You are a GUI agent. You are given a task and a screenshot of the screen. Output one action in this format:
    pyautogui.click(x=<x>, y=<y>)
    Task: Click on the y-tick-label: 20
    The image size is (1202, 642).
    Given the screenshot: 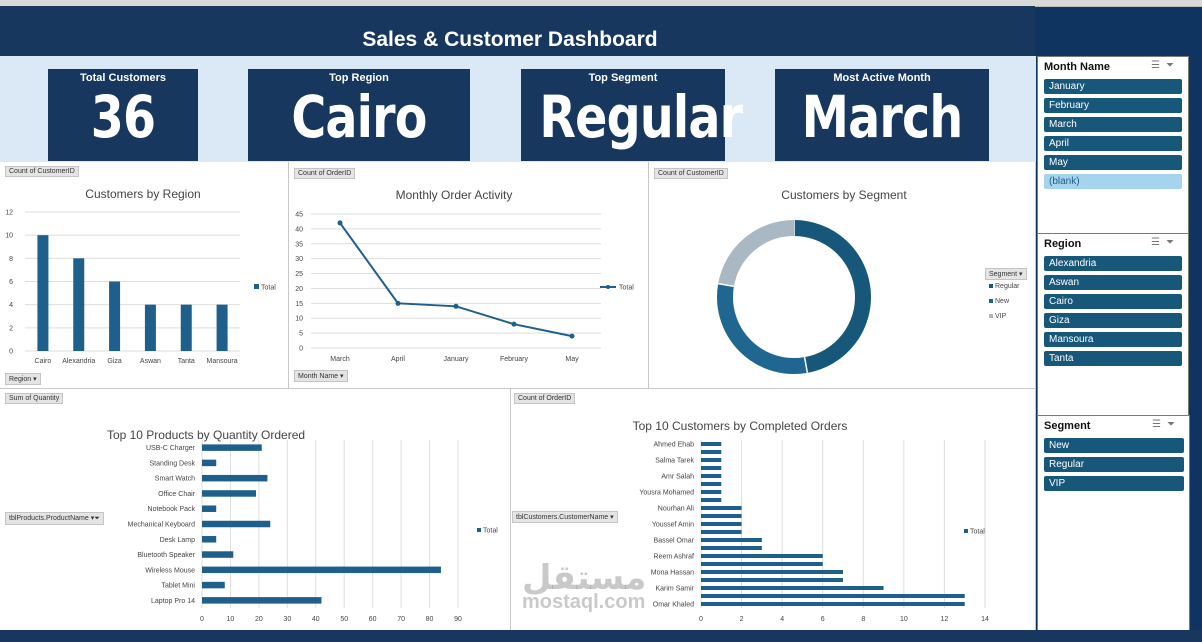 What is the action you would take?
    pyautogui.click(x=299, y=289)
    